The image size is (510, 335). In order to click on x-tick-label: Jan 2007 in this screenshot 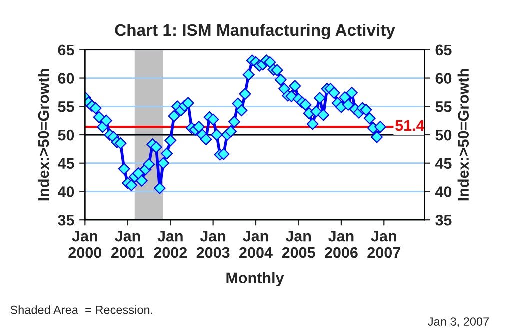, I will do `click(384, 244)`.